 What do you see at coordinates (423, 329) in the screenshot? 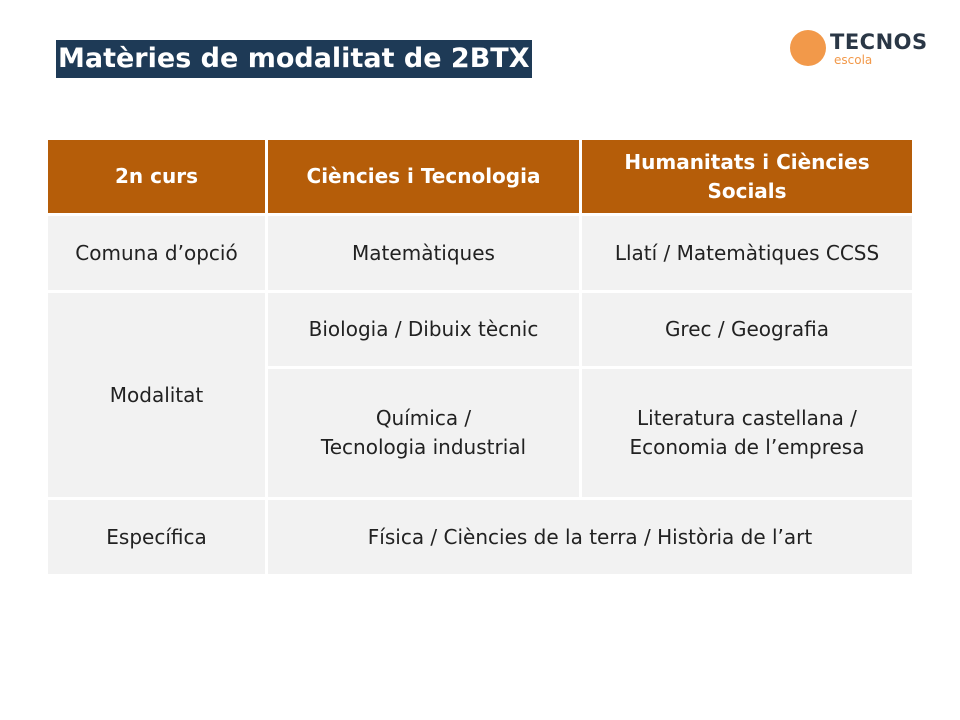
I see `table-cell: Biologia / Dibuix tècnic` at bounding box center [423, 329].